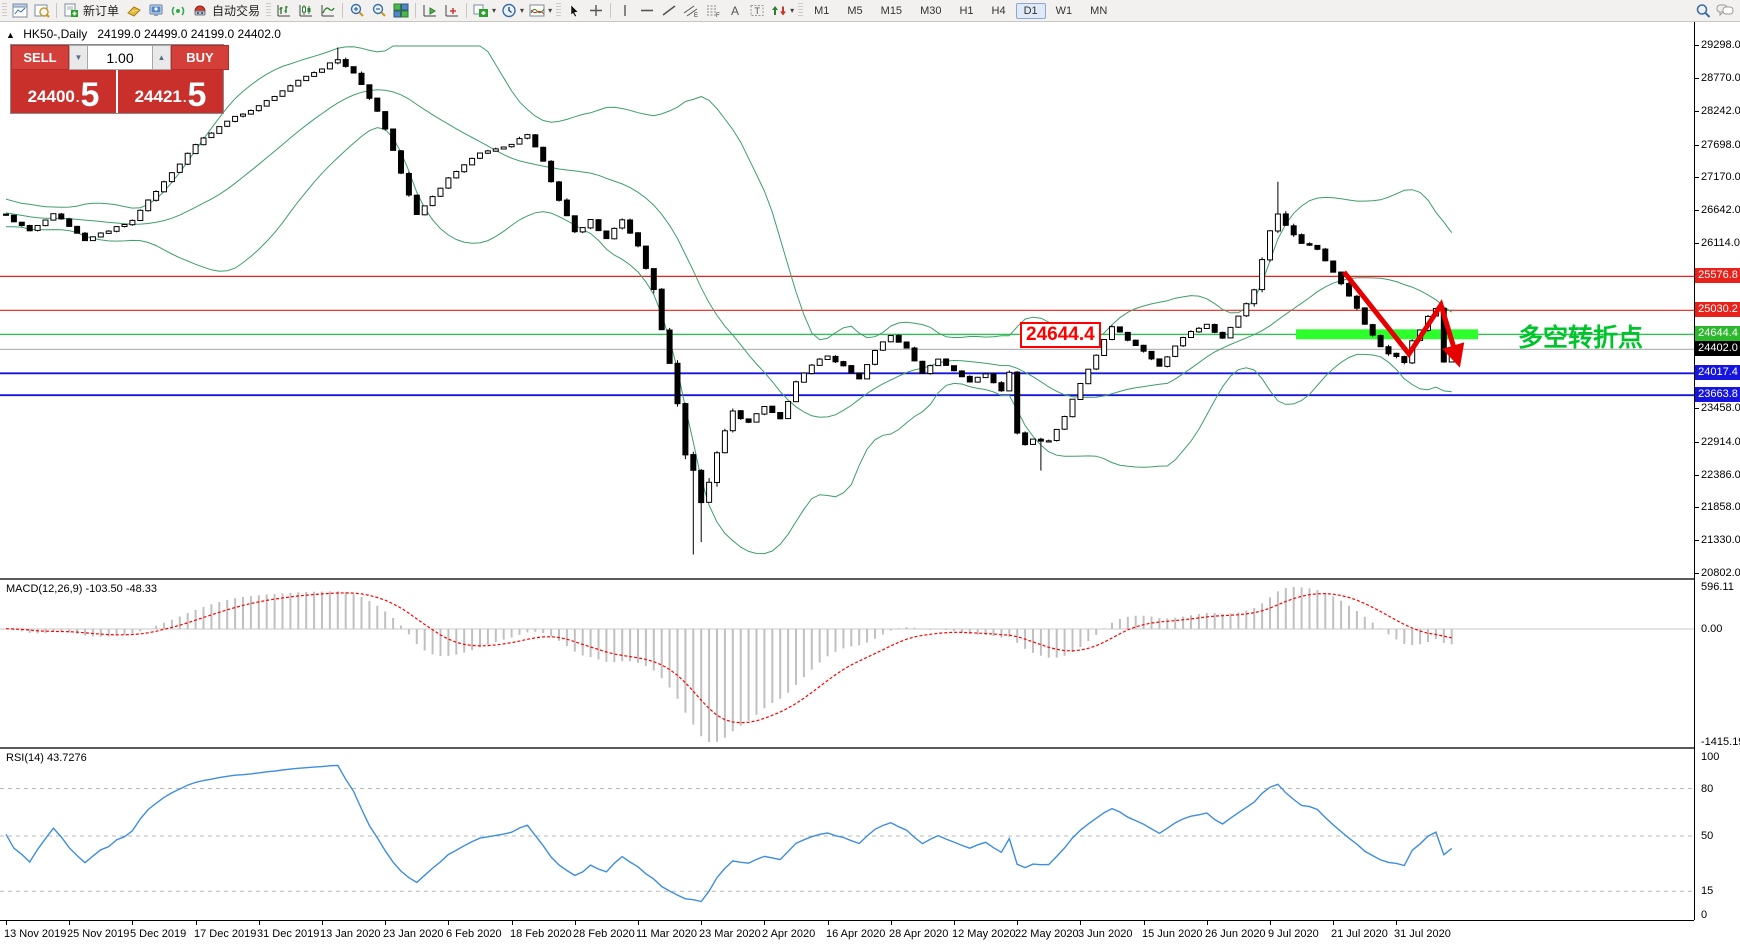  What do you see at coordinates (64, 91) in the screenshot?
I see `sell-price: 24400 . 5` at bounding box center [64, 91].